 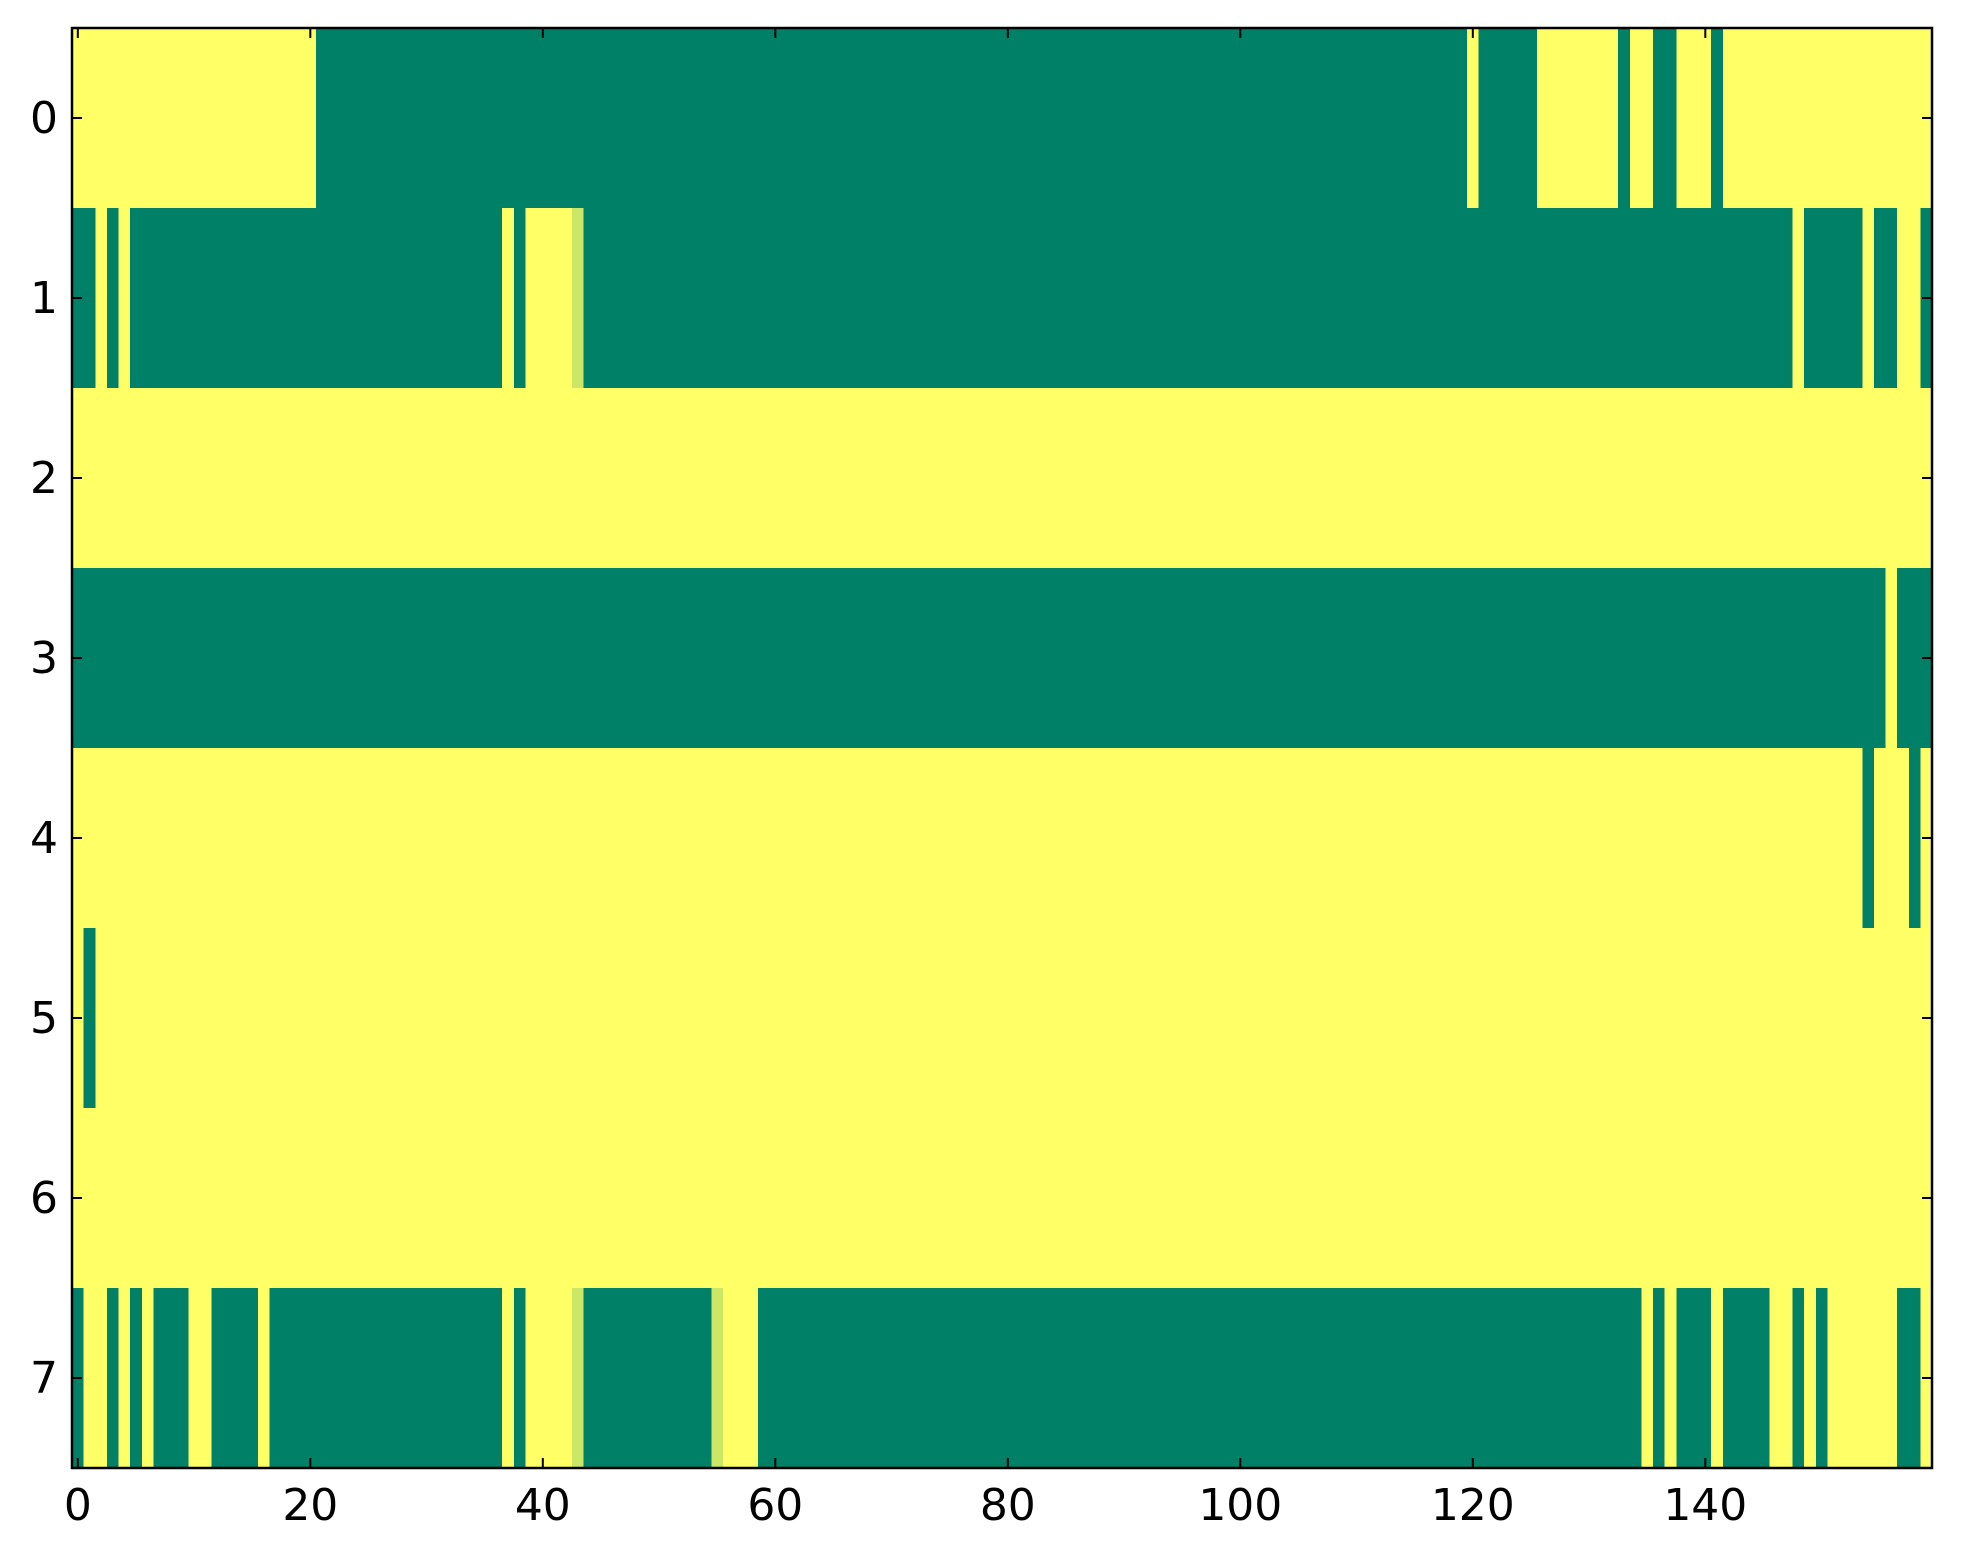 What do you see at coordinates (78, 1505) in the screenshot?
I see `x-tick-label: 0` at bounding box center [78, 1505].